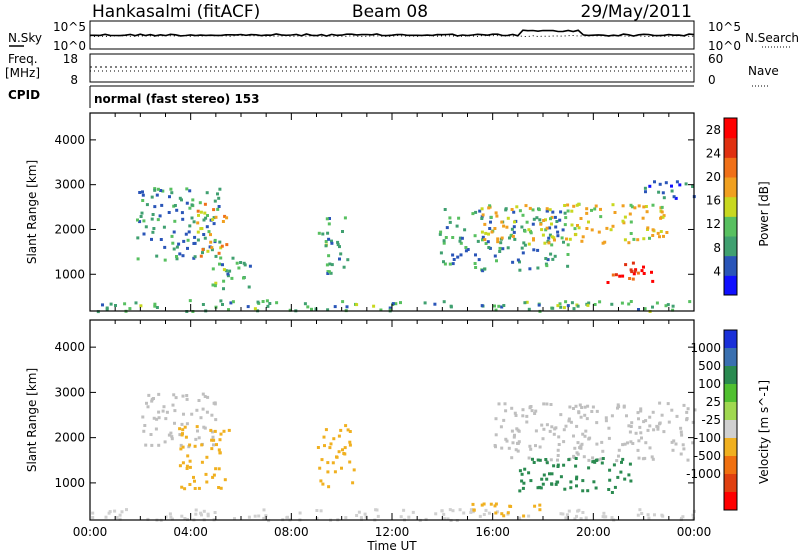 This screenshot has height=554, width=800. What do you see at coordinates (713, 201) in the screenshot?
I see `colorbar-tick-label: 16` at bounding box center [713, 201].